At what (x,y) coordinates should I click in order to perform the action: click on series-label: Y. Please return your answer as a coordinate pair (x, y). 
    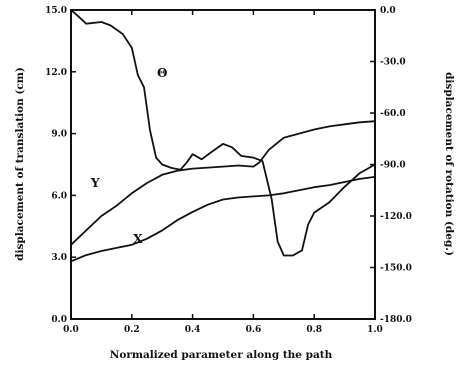
    Looking at the image, I should click on (95, 183).